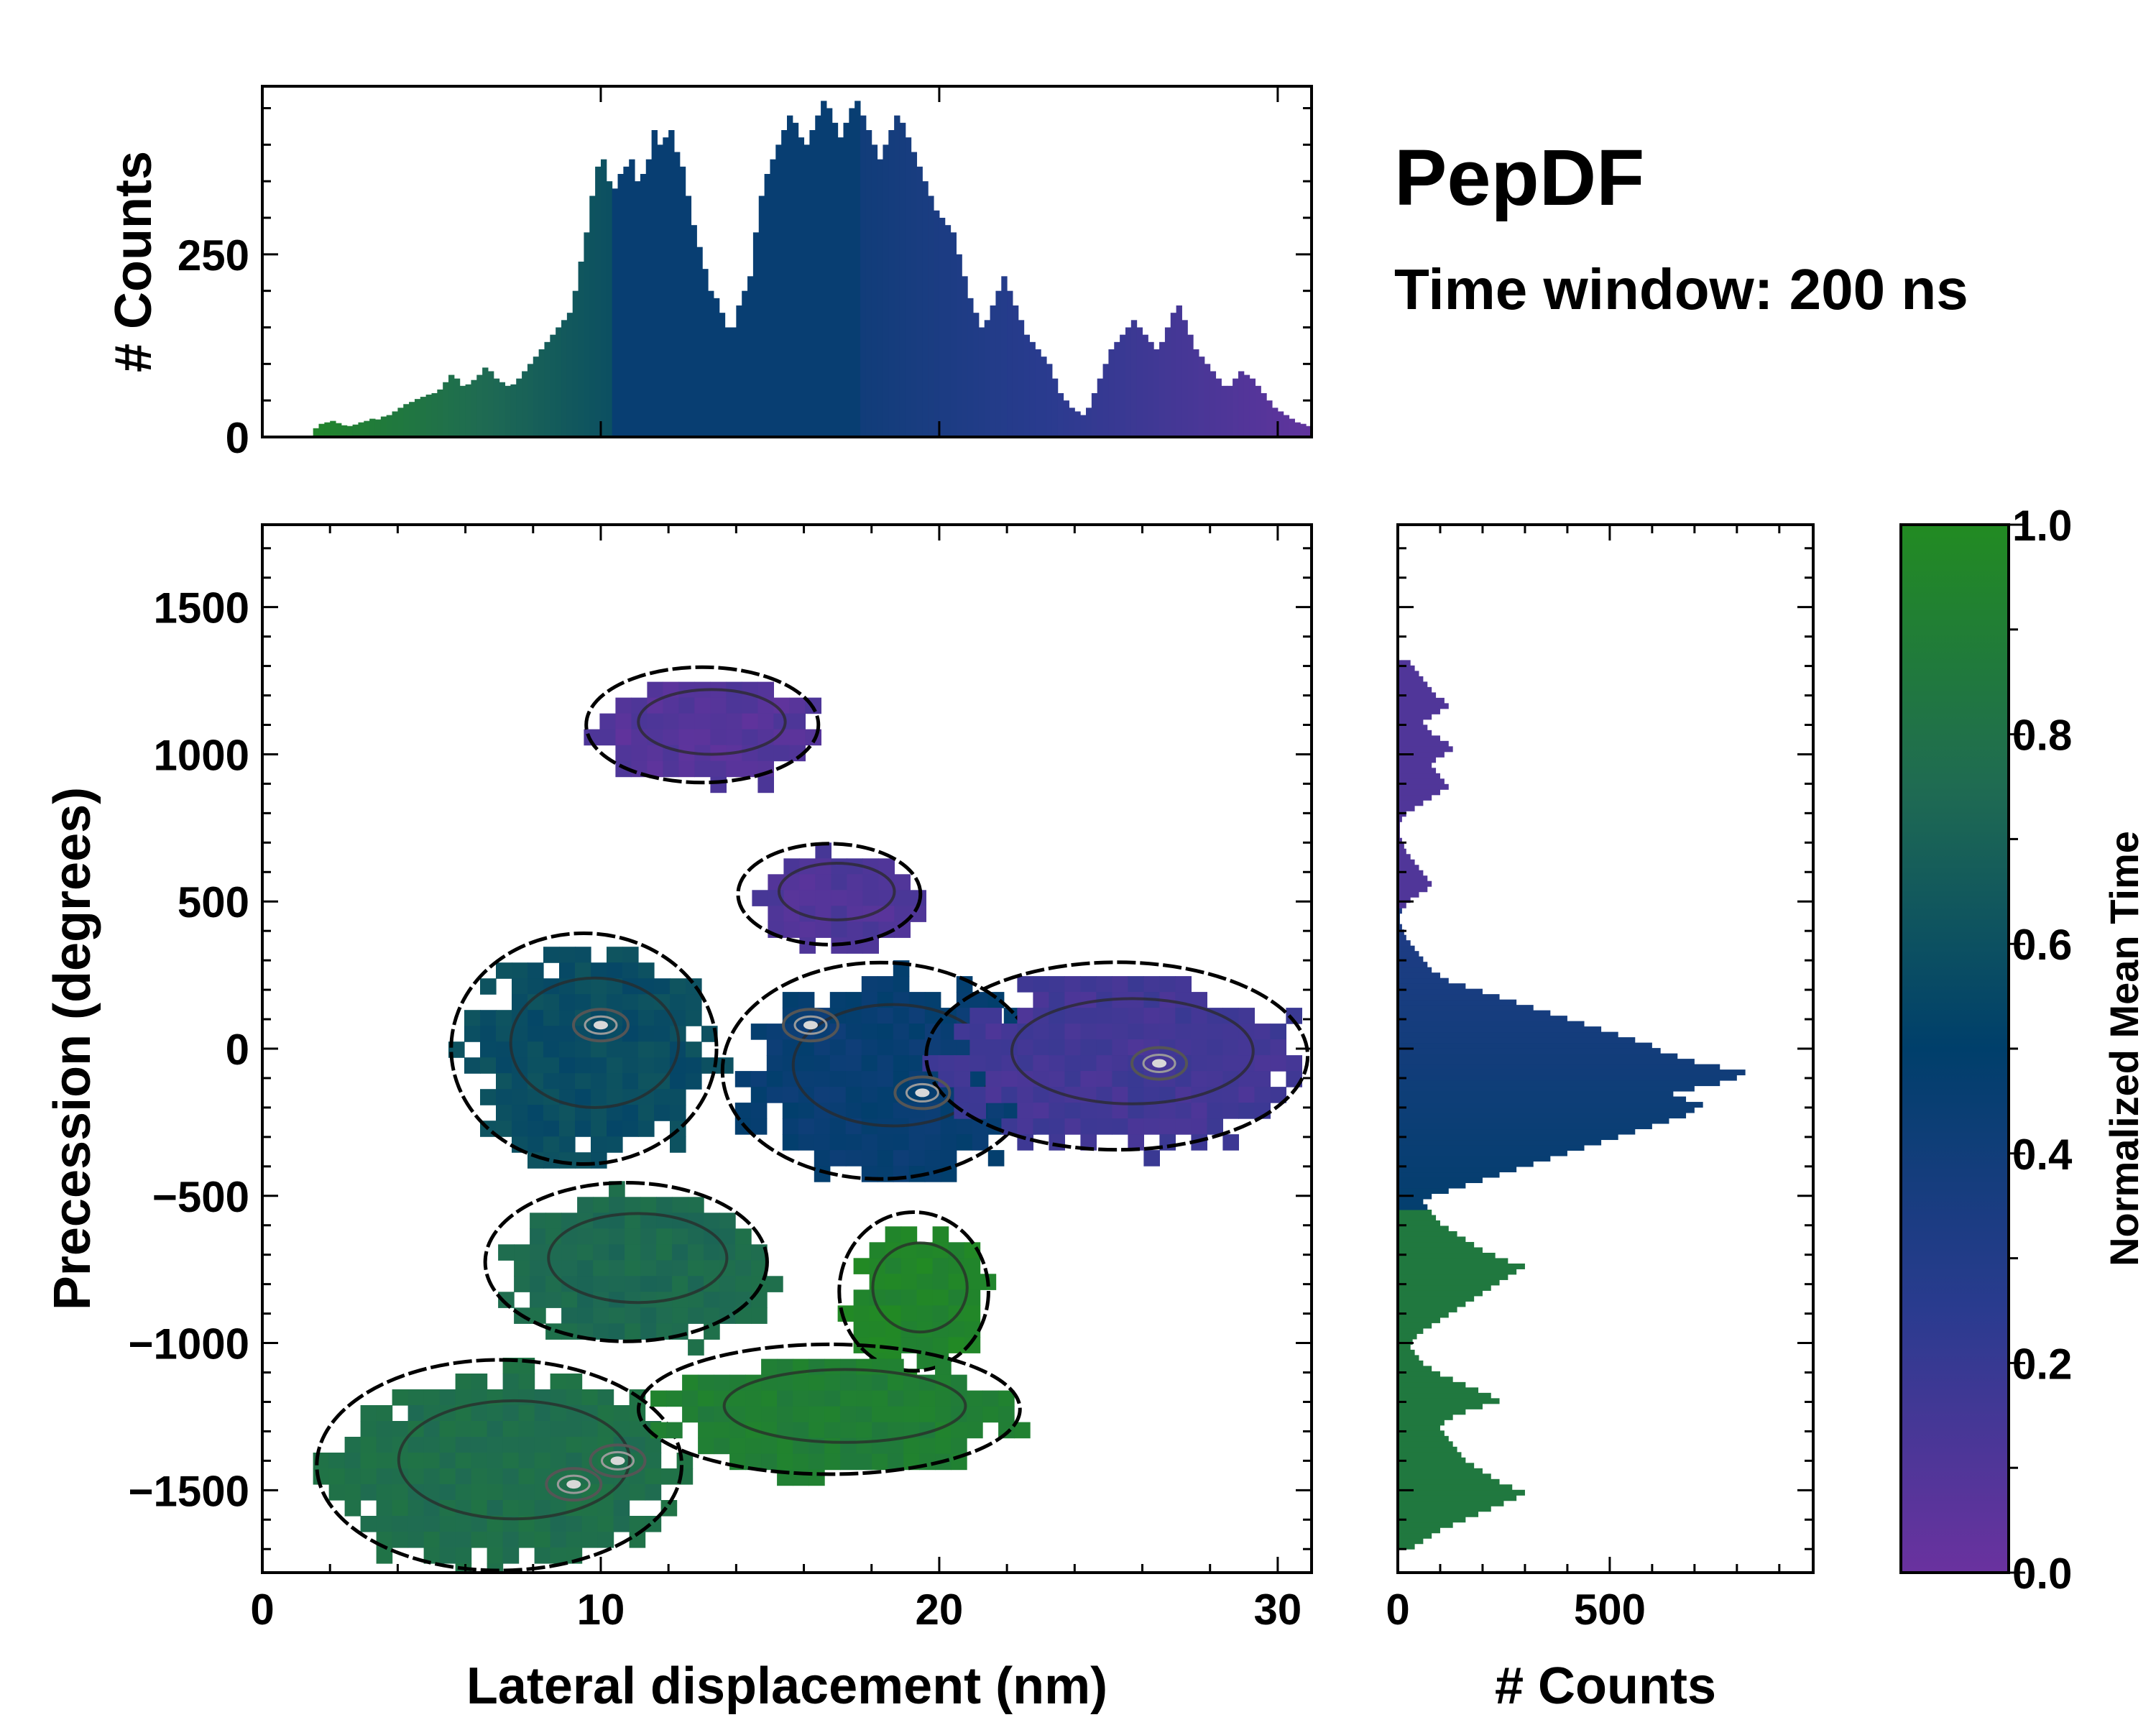  I want to click on right-xlabel: # Counts, so click(1605, 1686).